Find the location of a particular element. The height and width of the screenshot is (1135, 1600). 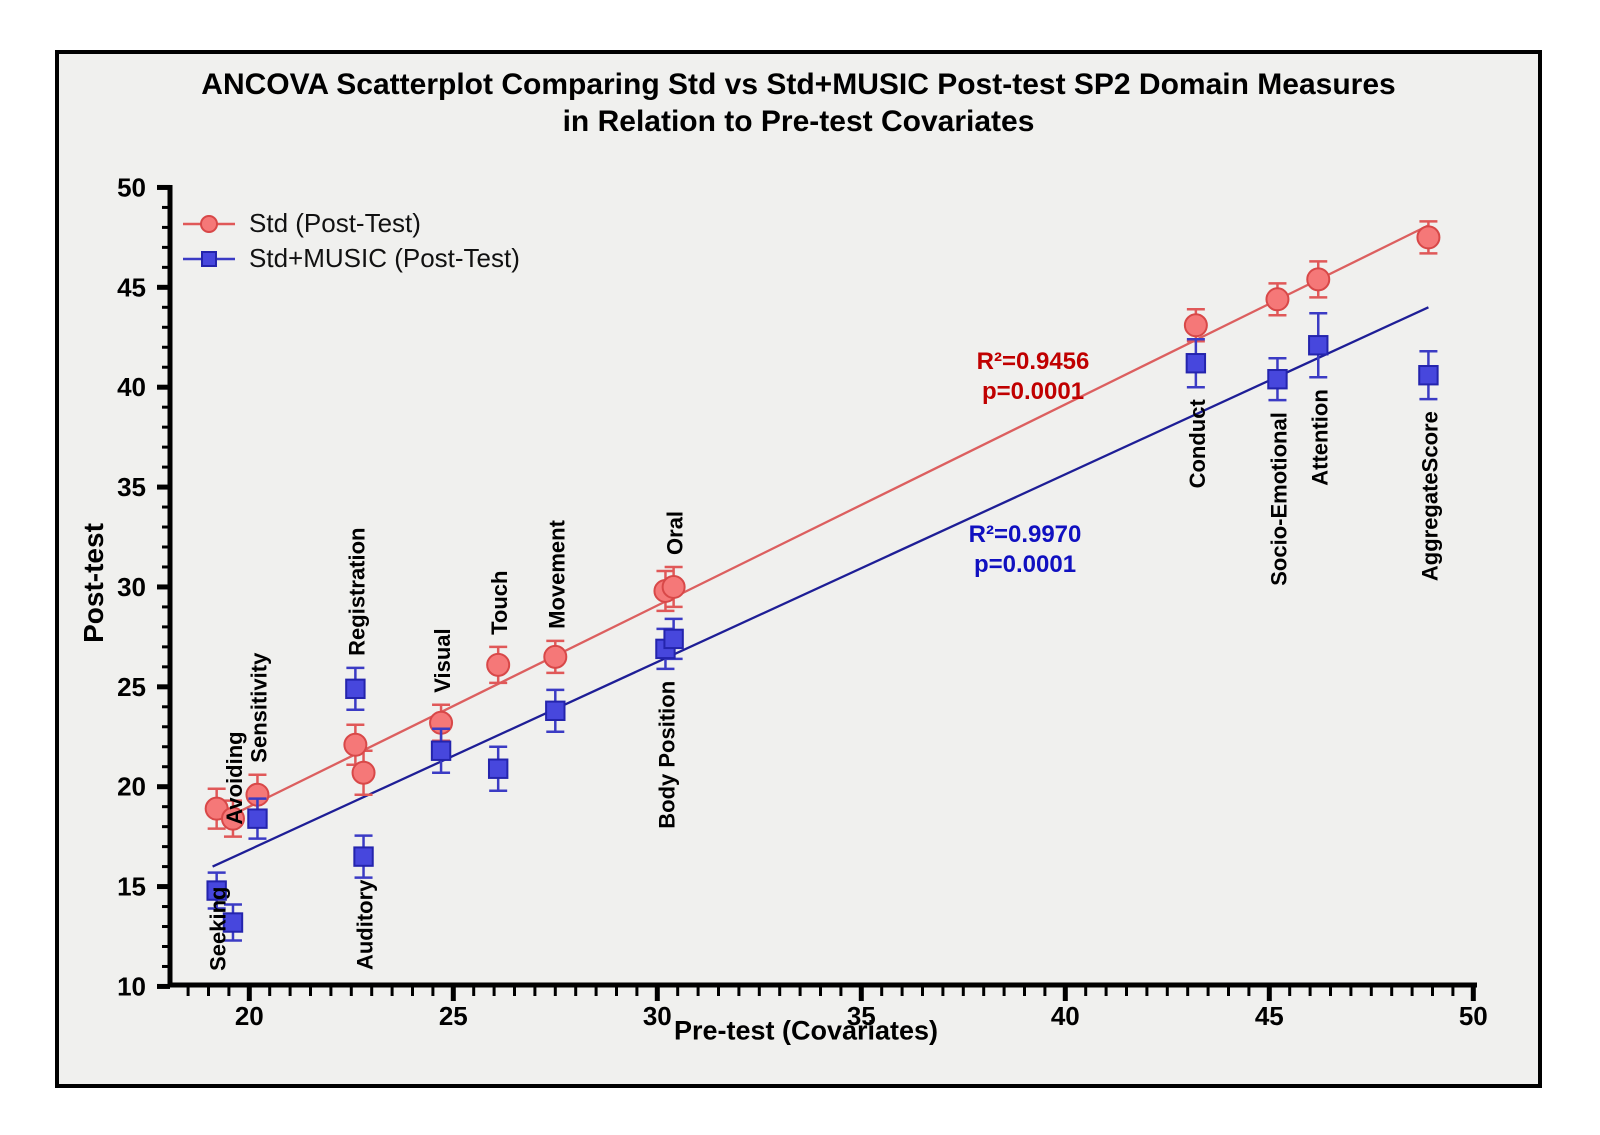

x-axis-title: Pre-test (Covariates) is located at coordinates (806, 1030).